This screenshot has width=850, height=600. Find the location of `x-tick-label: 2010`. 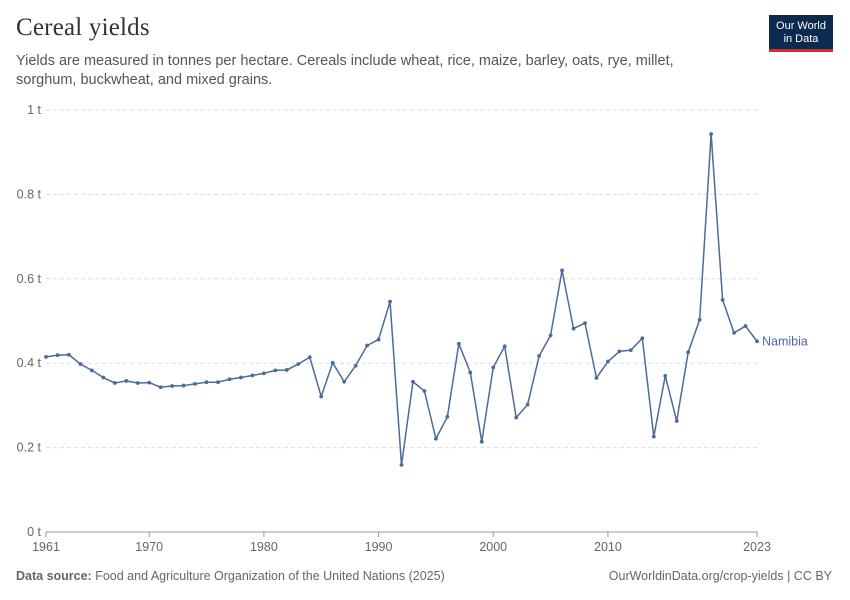

x-tick-label: 2010 is located at coordinates (608, 547).